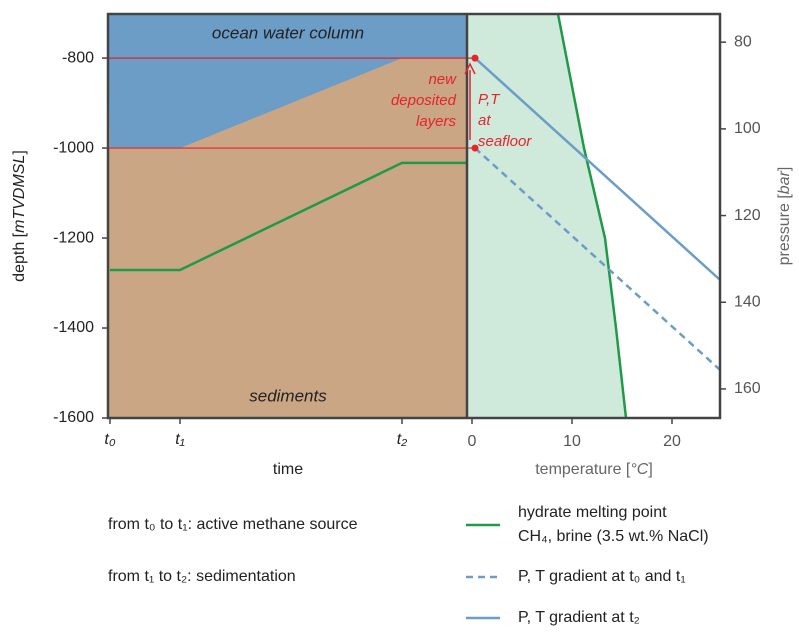  Describe the element at coordinates (19, 194) in the screenshot. I see `label-unit: mTVDMSL` at that location.